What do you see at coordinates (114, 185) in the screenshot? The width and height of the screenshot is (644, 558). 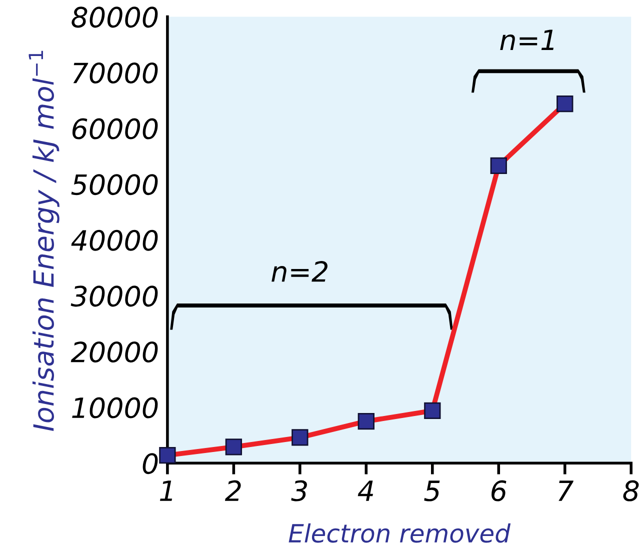 I see `y-tick-label: 50000` at bounding box center [114, 185].